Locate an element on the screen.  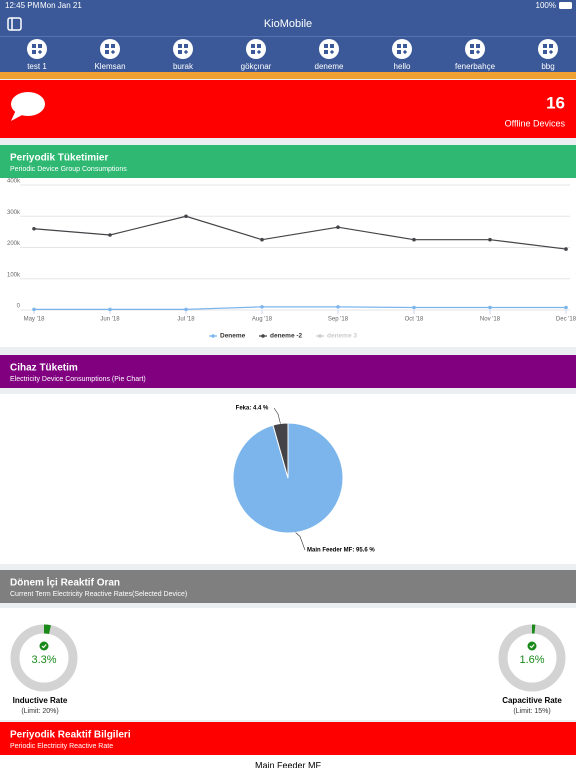
gauge-value: 3.3% is located at coordinates (43, 660).